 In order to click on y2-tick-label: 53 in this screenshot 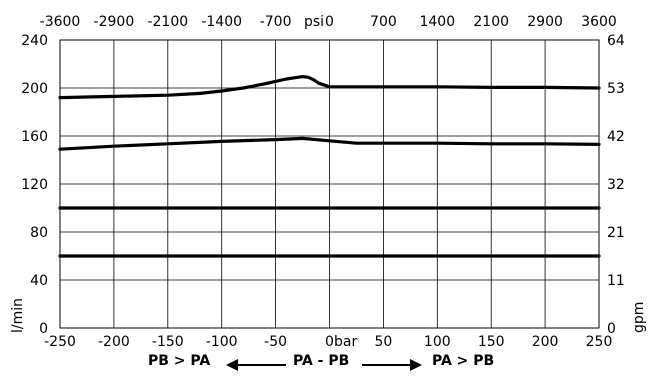, I will do `click(616, 89)`.